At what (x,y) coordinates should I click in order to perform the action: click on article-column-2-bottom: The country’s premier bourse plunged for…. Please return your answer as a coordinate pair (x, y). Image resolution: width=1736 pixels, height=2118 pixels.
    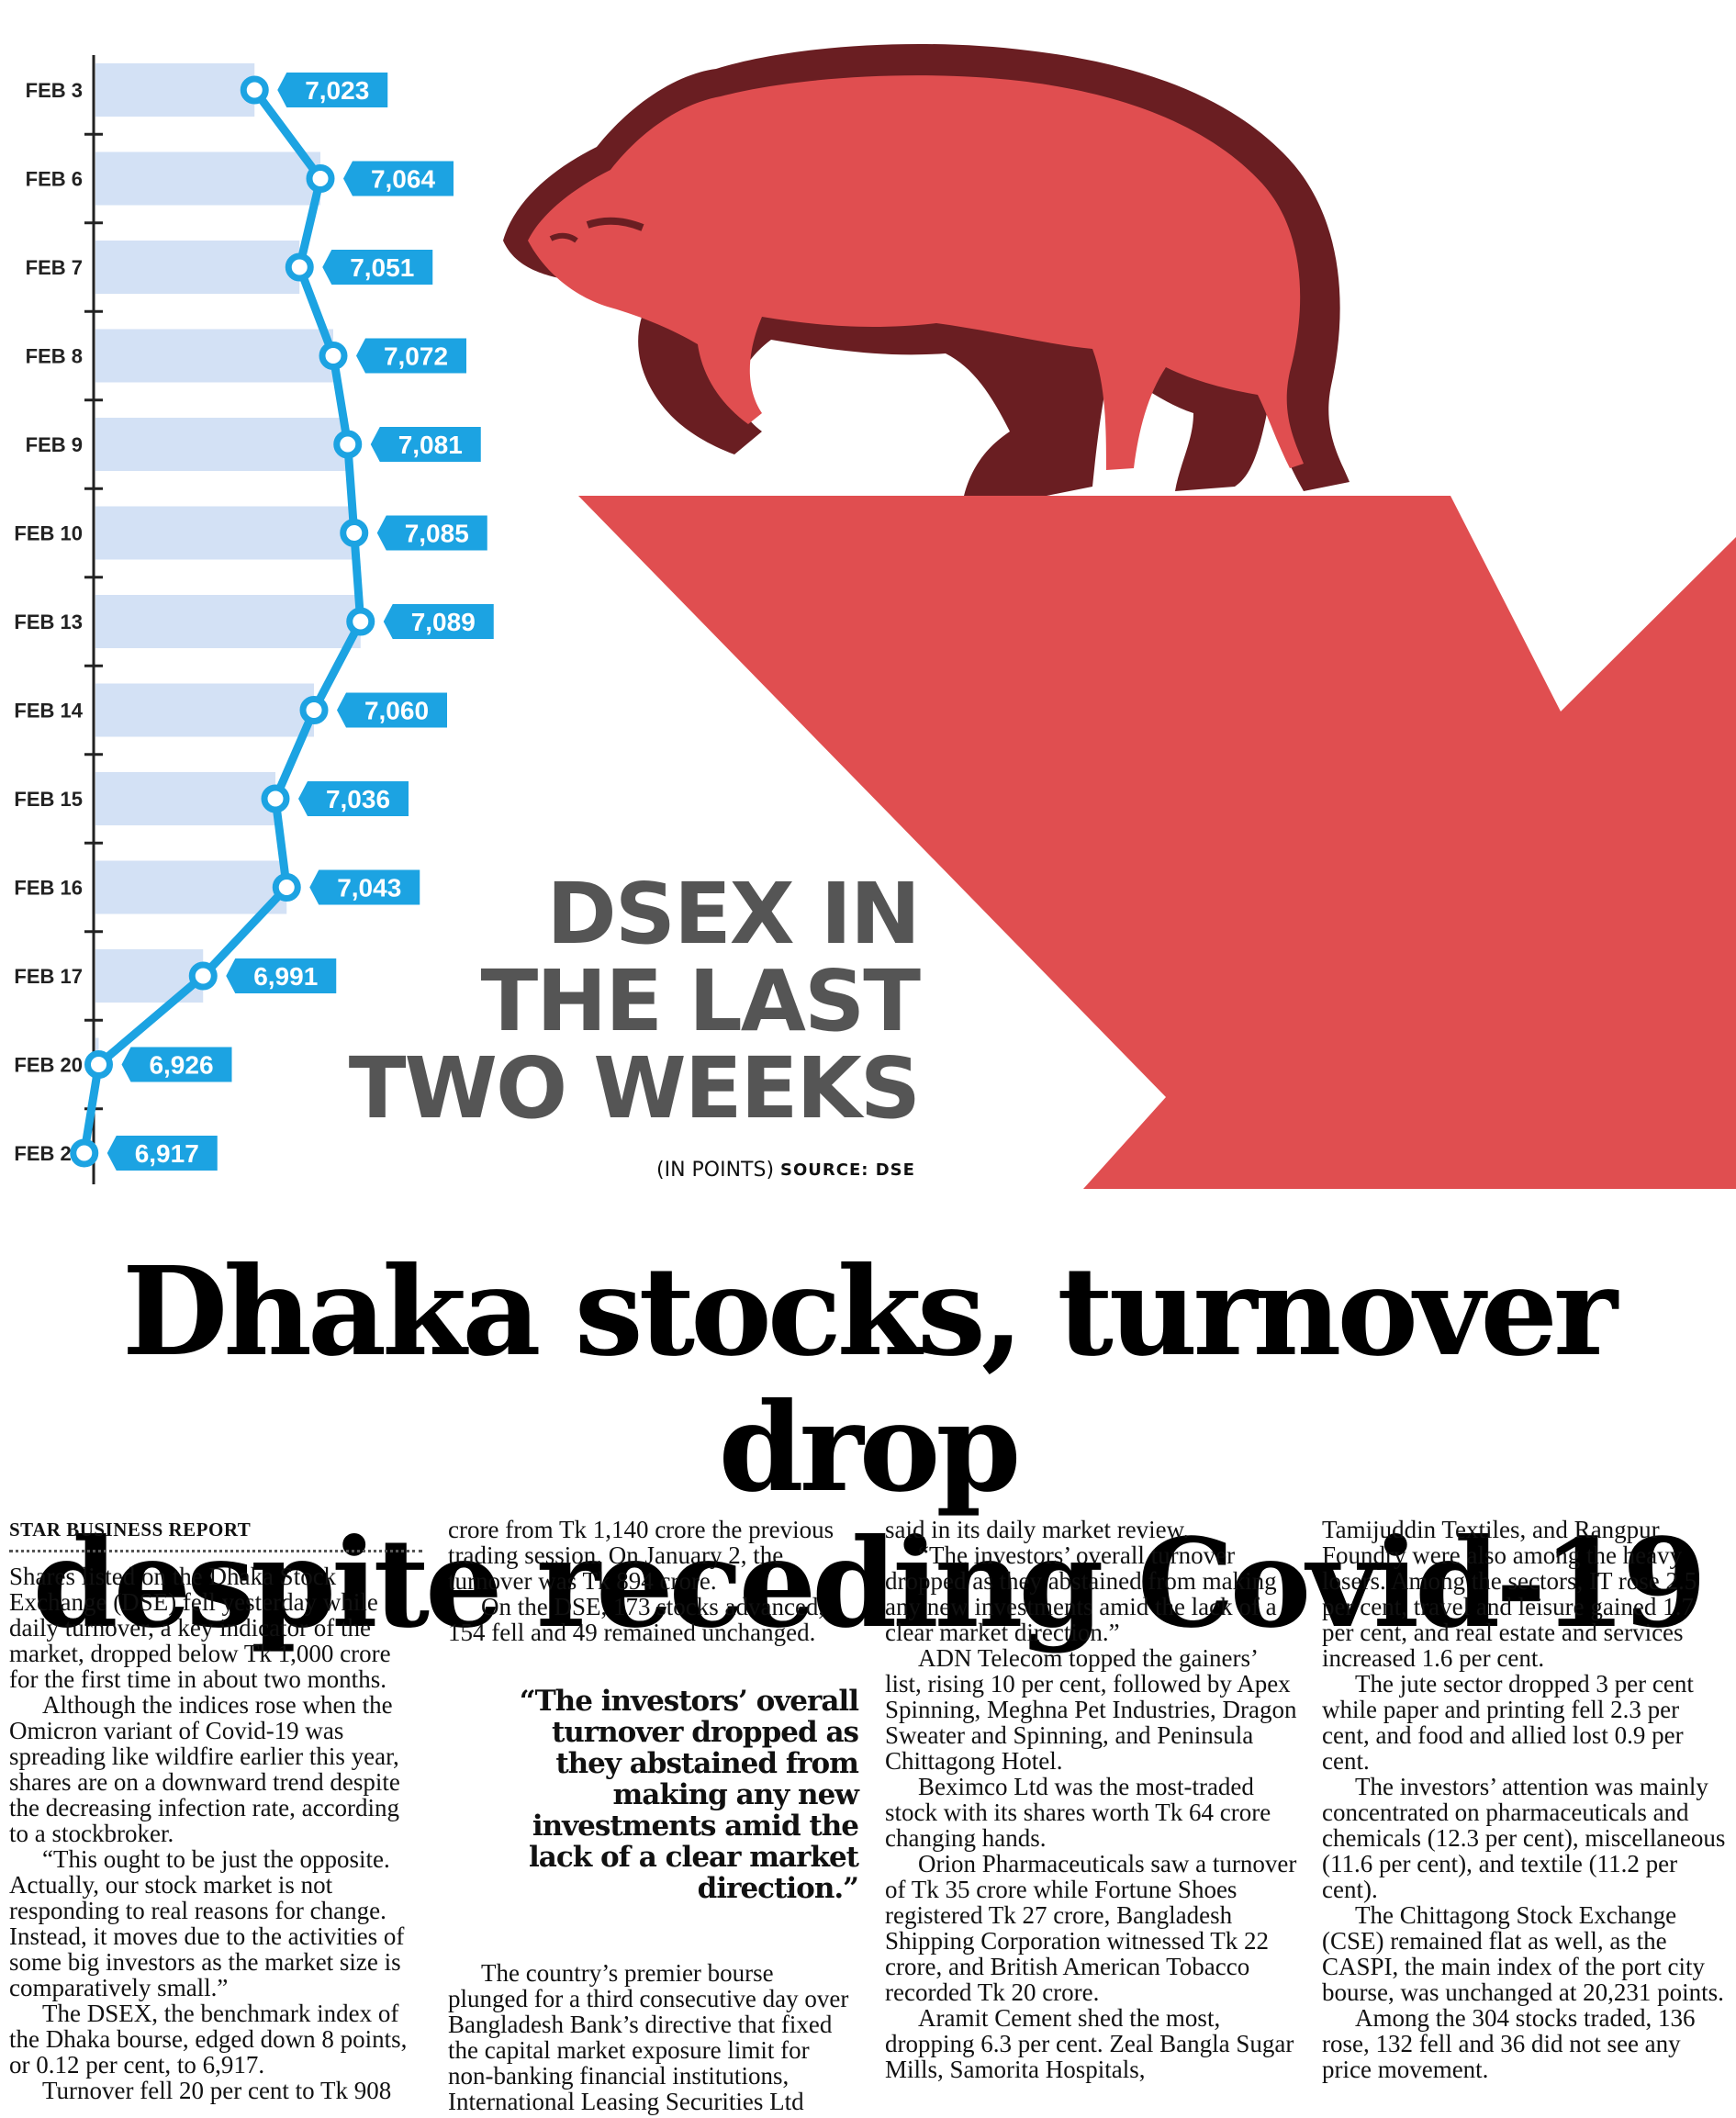
    Looking at the image, I should click on (652, 2037).